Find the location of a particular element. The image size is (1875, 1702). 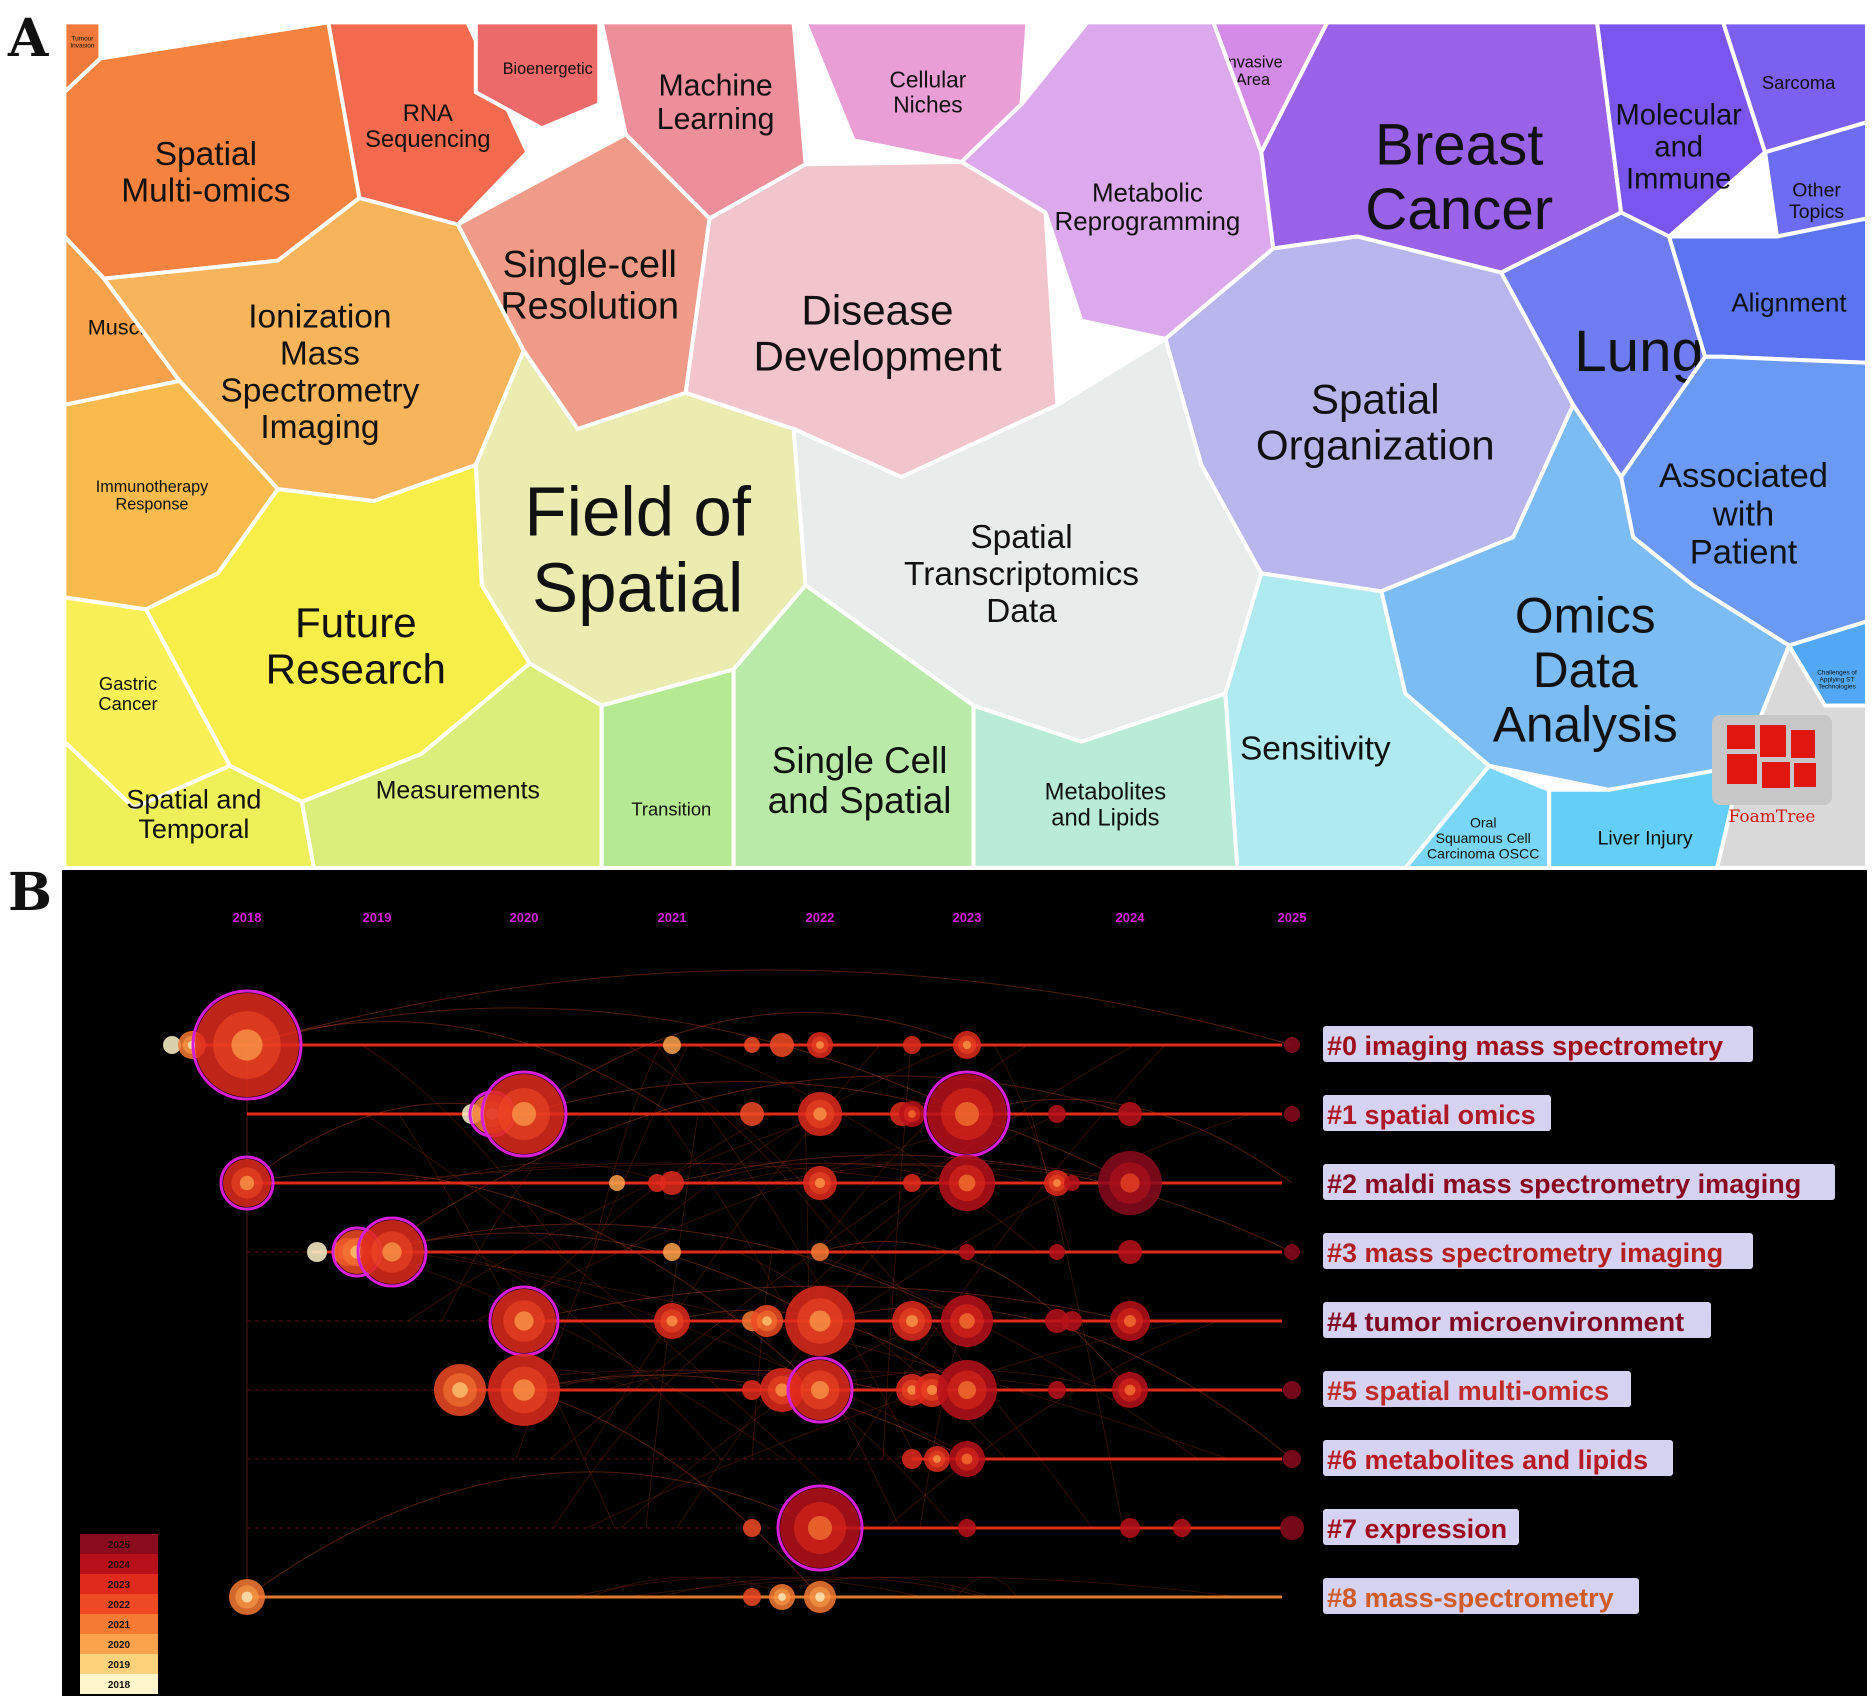

foam-cell: Spatial and Temporal is located at coordinates (189, 803).